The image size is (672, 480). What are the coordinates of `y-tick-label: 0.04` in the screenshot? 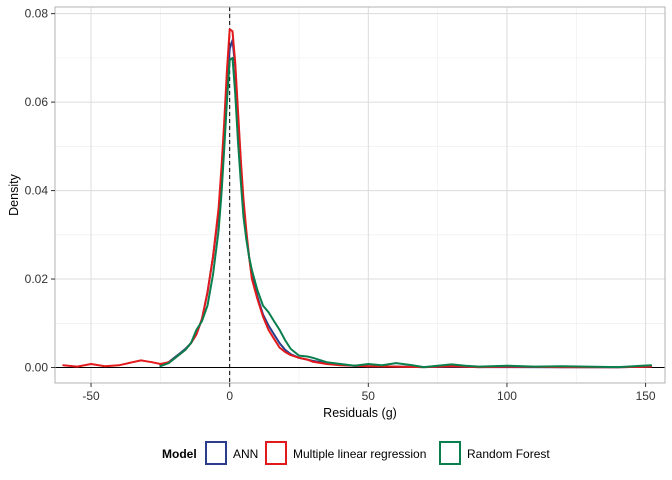 It's located at (37, 191).